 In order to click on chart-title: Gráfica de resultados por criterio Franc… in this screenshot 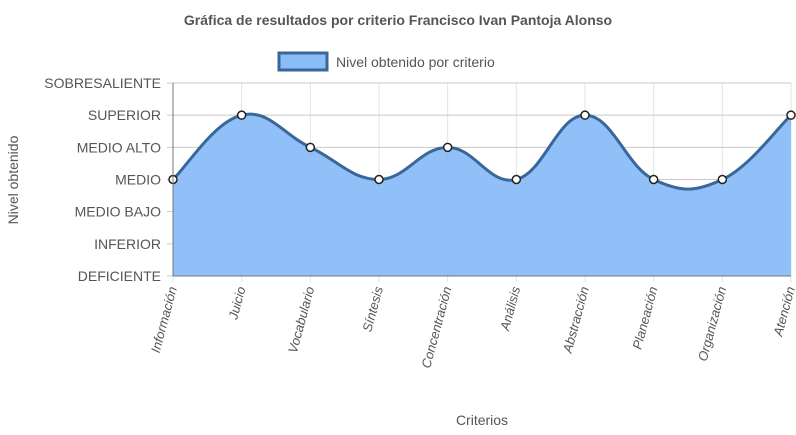, I will do `click(398, 20)`.